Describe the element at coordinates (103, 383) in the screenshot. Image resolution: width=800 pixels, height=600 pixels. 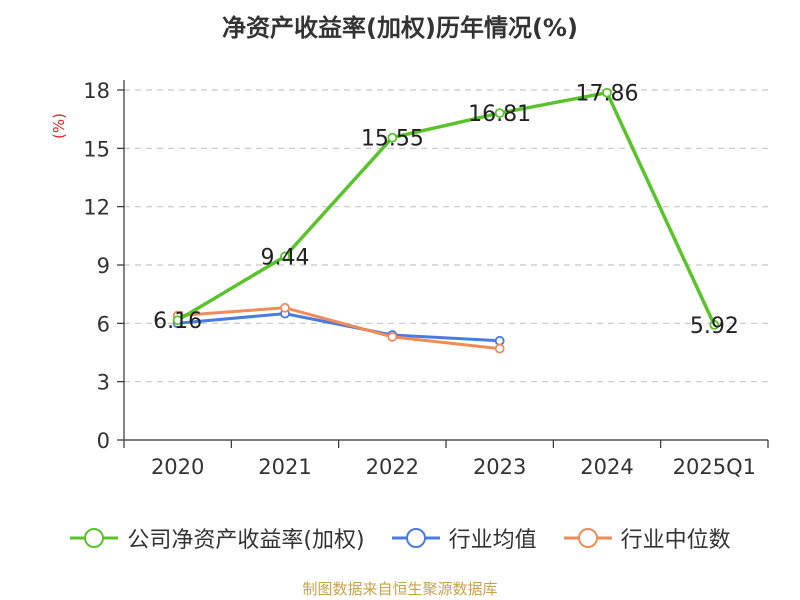
I see `y-tick-label: 3` at that location.